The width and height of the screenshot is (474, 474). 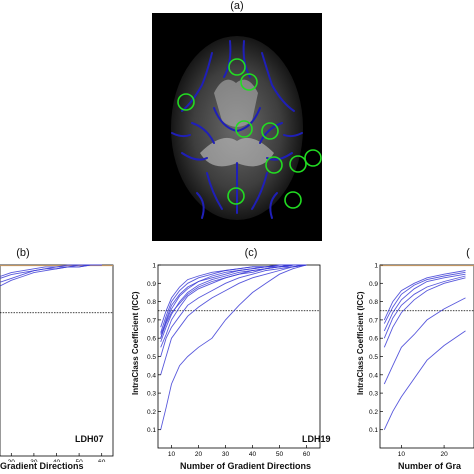 I want to click on panel-c-ylabel: IntraClass Coefficient (ICC), so click(x=135, y=343).